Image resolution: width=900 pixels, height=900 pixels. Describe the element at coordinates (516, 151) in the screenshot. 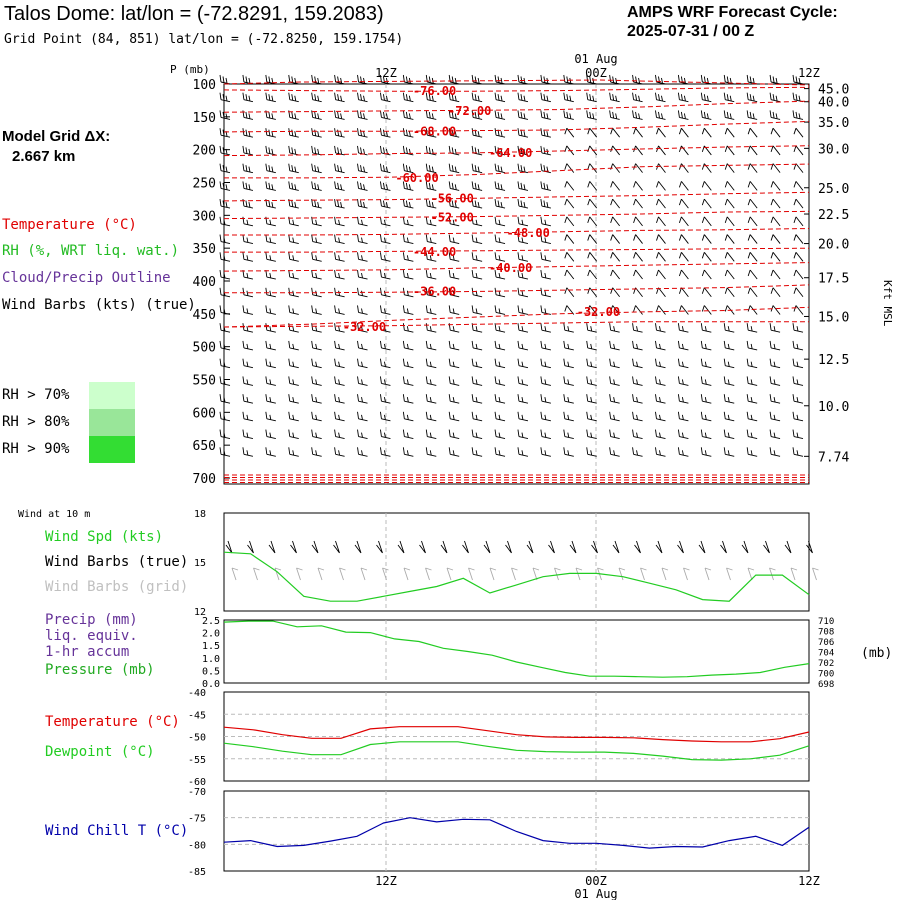

I see `isotherm-line` at that location.